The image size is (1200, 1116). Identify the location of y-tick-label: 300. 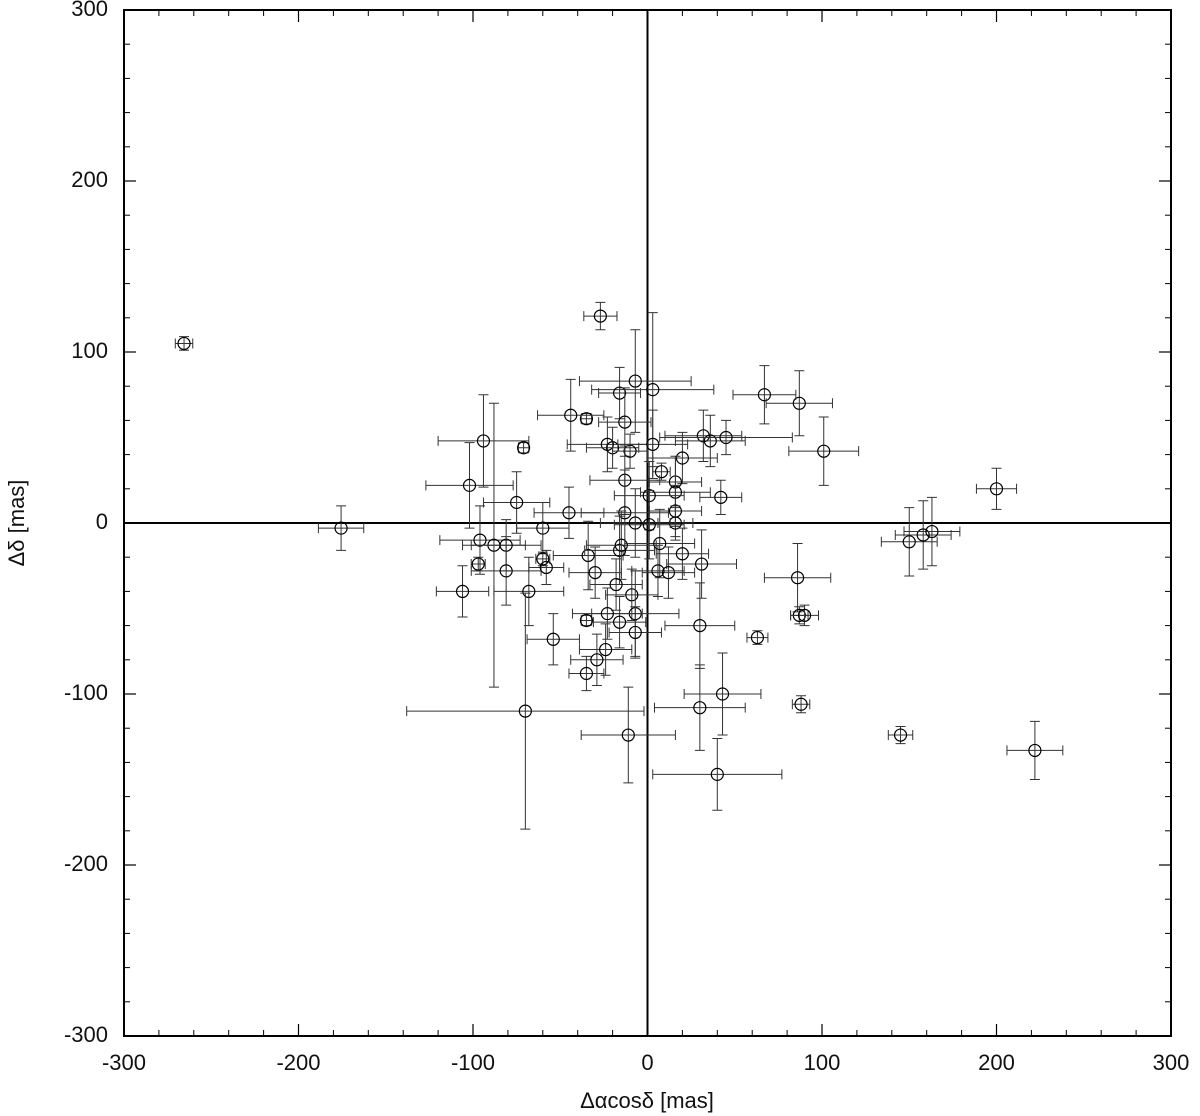
(89, 10).